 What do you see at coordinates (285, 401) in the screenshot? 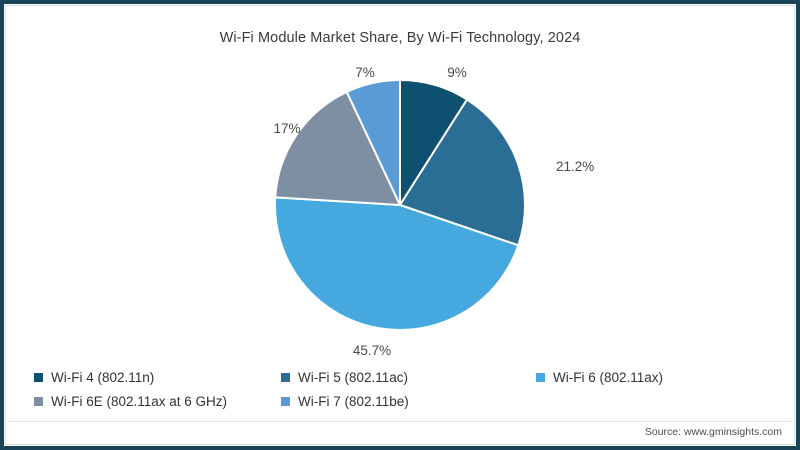
I see `legend-swatch-icon-wifi7` at bounding box center [285, 401].